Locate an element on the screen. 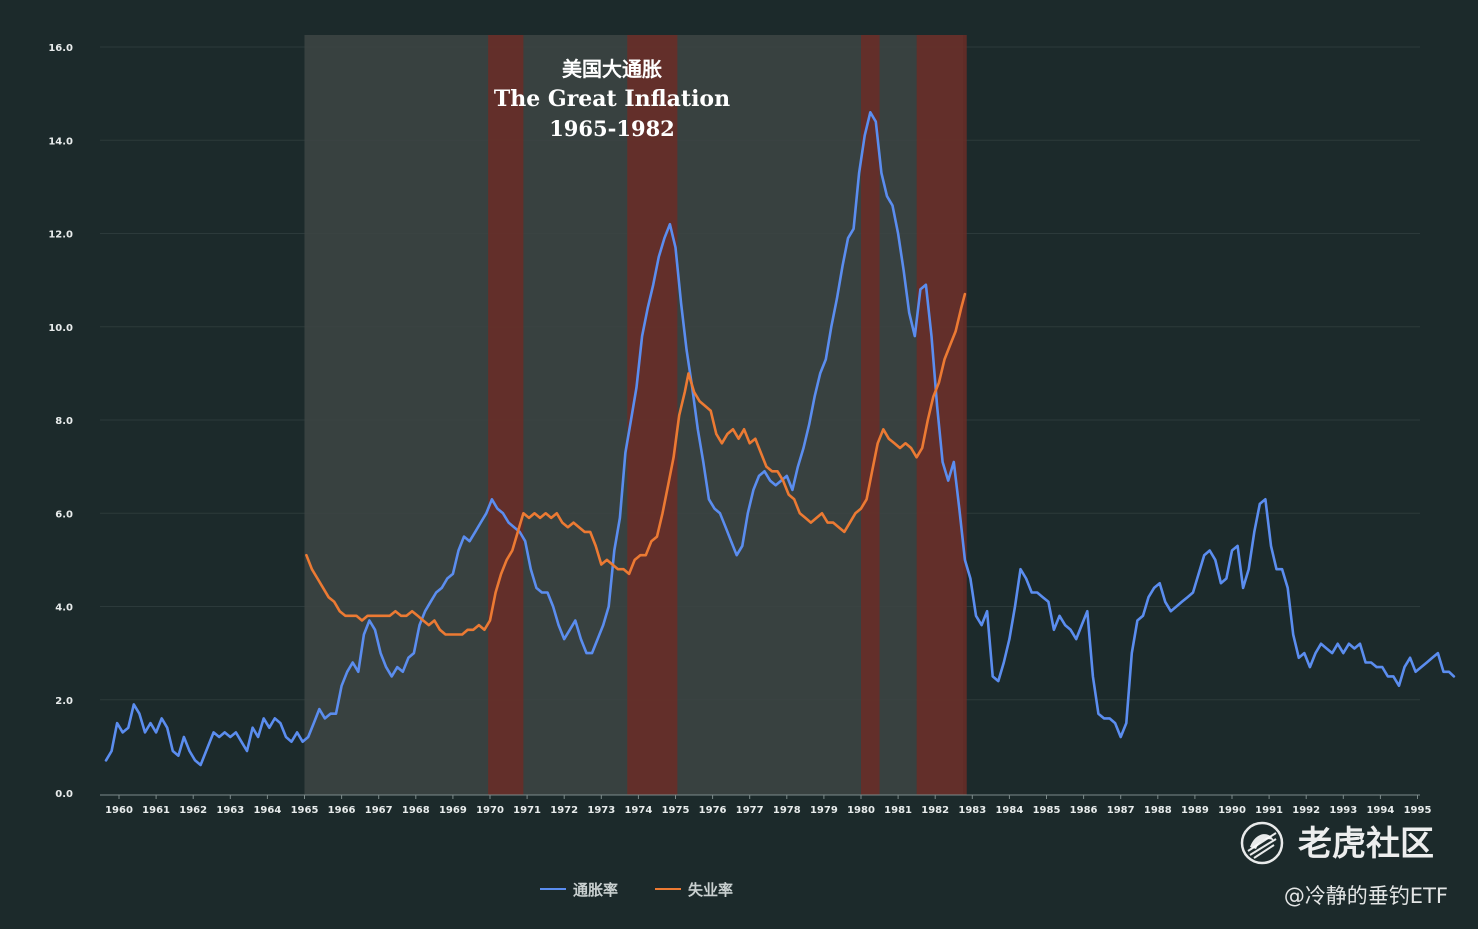 The image size is (1478, 929). x-tick-label: 1995 is located at coordinates (1418, 810).